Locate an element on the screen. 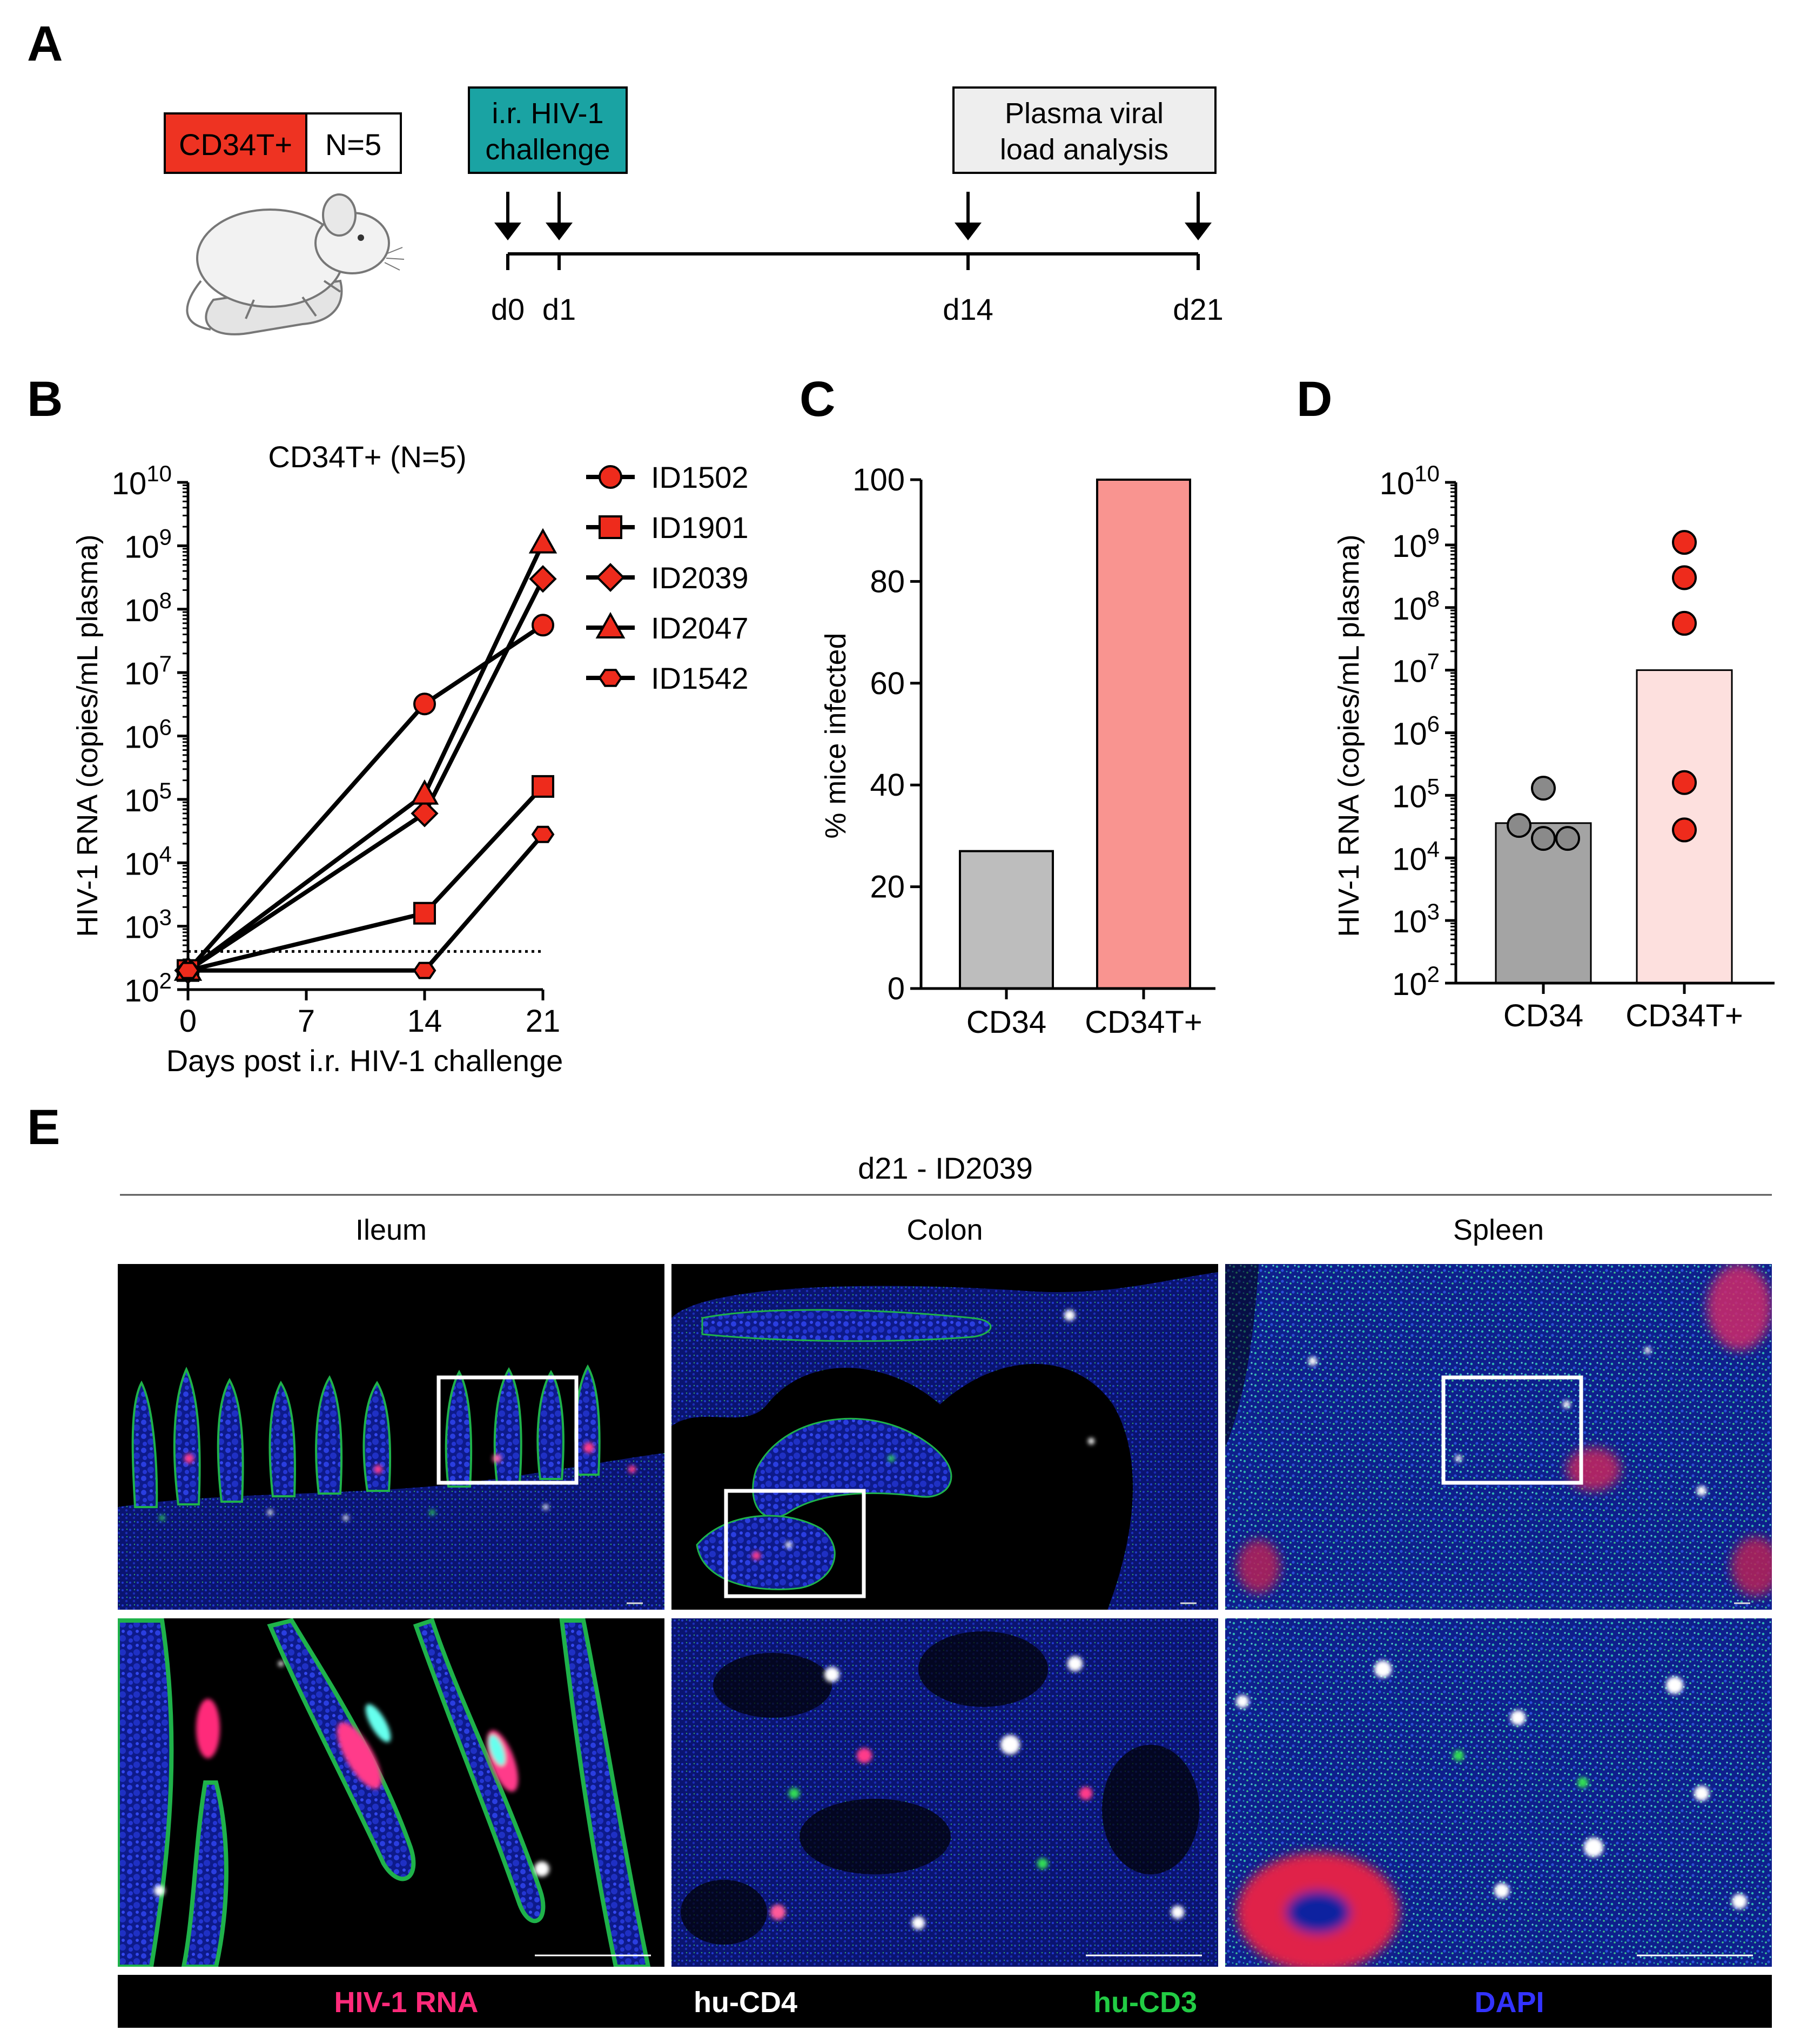  chart-c-y-tick-label: 40 is located at coordinates (887, 785).